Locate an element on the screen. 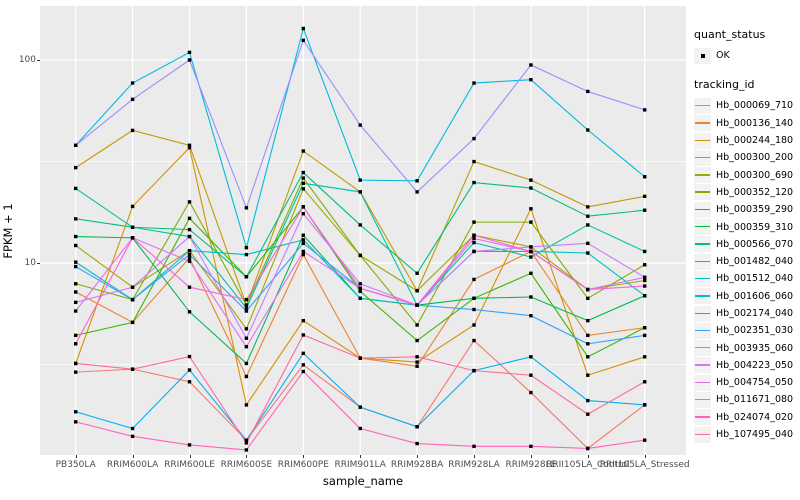  legend-label: Hb_000359_310 is located at coordinates (755, 227).